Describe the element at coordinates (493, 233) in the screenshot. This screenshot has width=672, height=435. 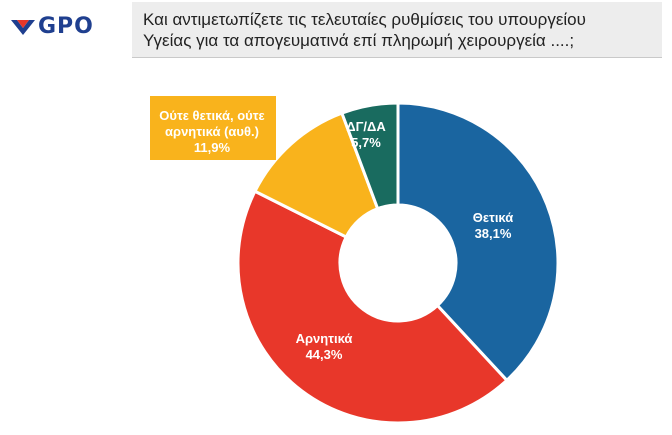
I see `slice-value-0: 38,1%` at that location.